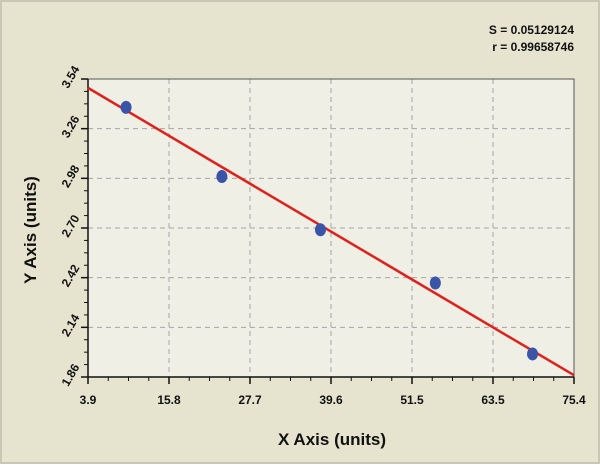 Image resolution: width=600 pixels, height=466 pixels. What do you see at coordinates (169, 400) in the screenshot?
I see `x-tick-label: 15.8` at bounding box center [169, 400].